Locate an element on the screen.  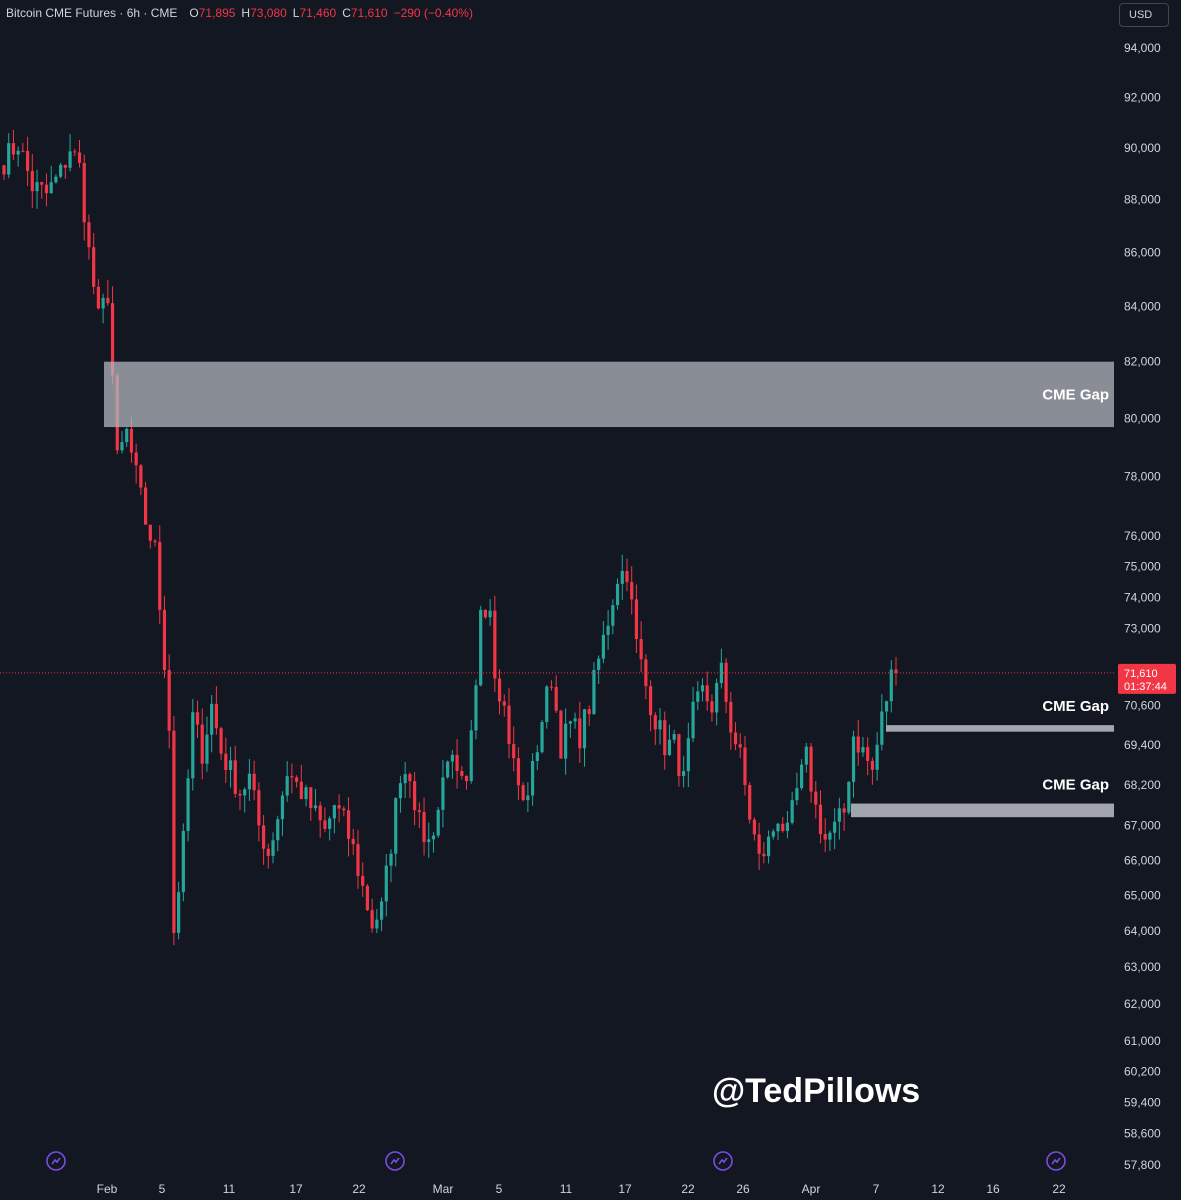
price-tick-label: 67,000 is located at coordinates (1142, 826).